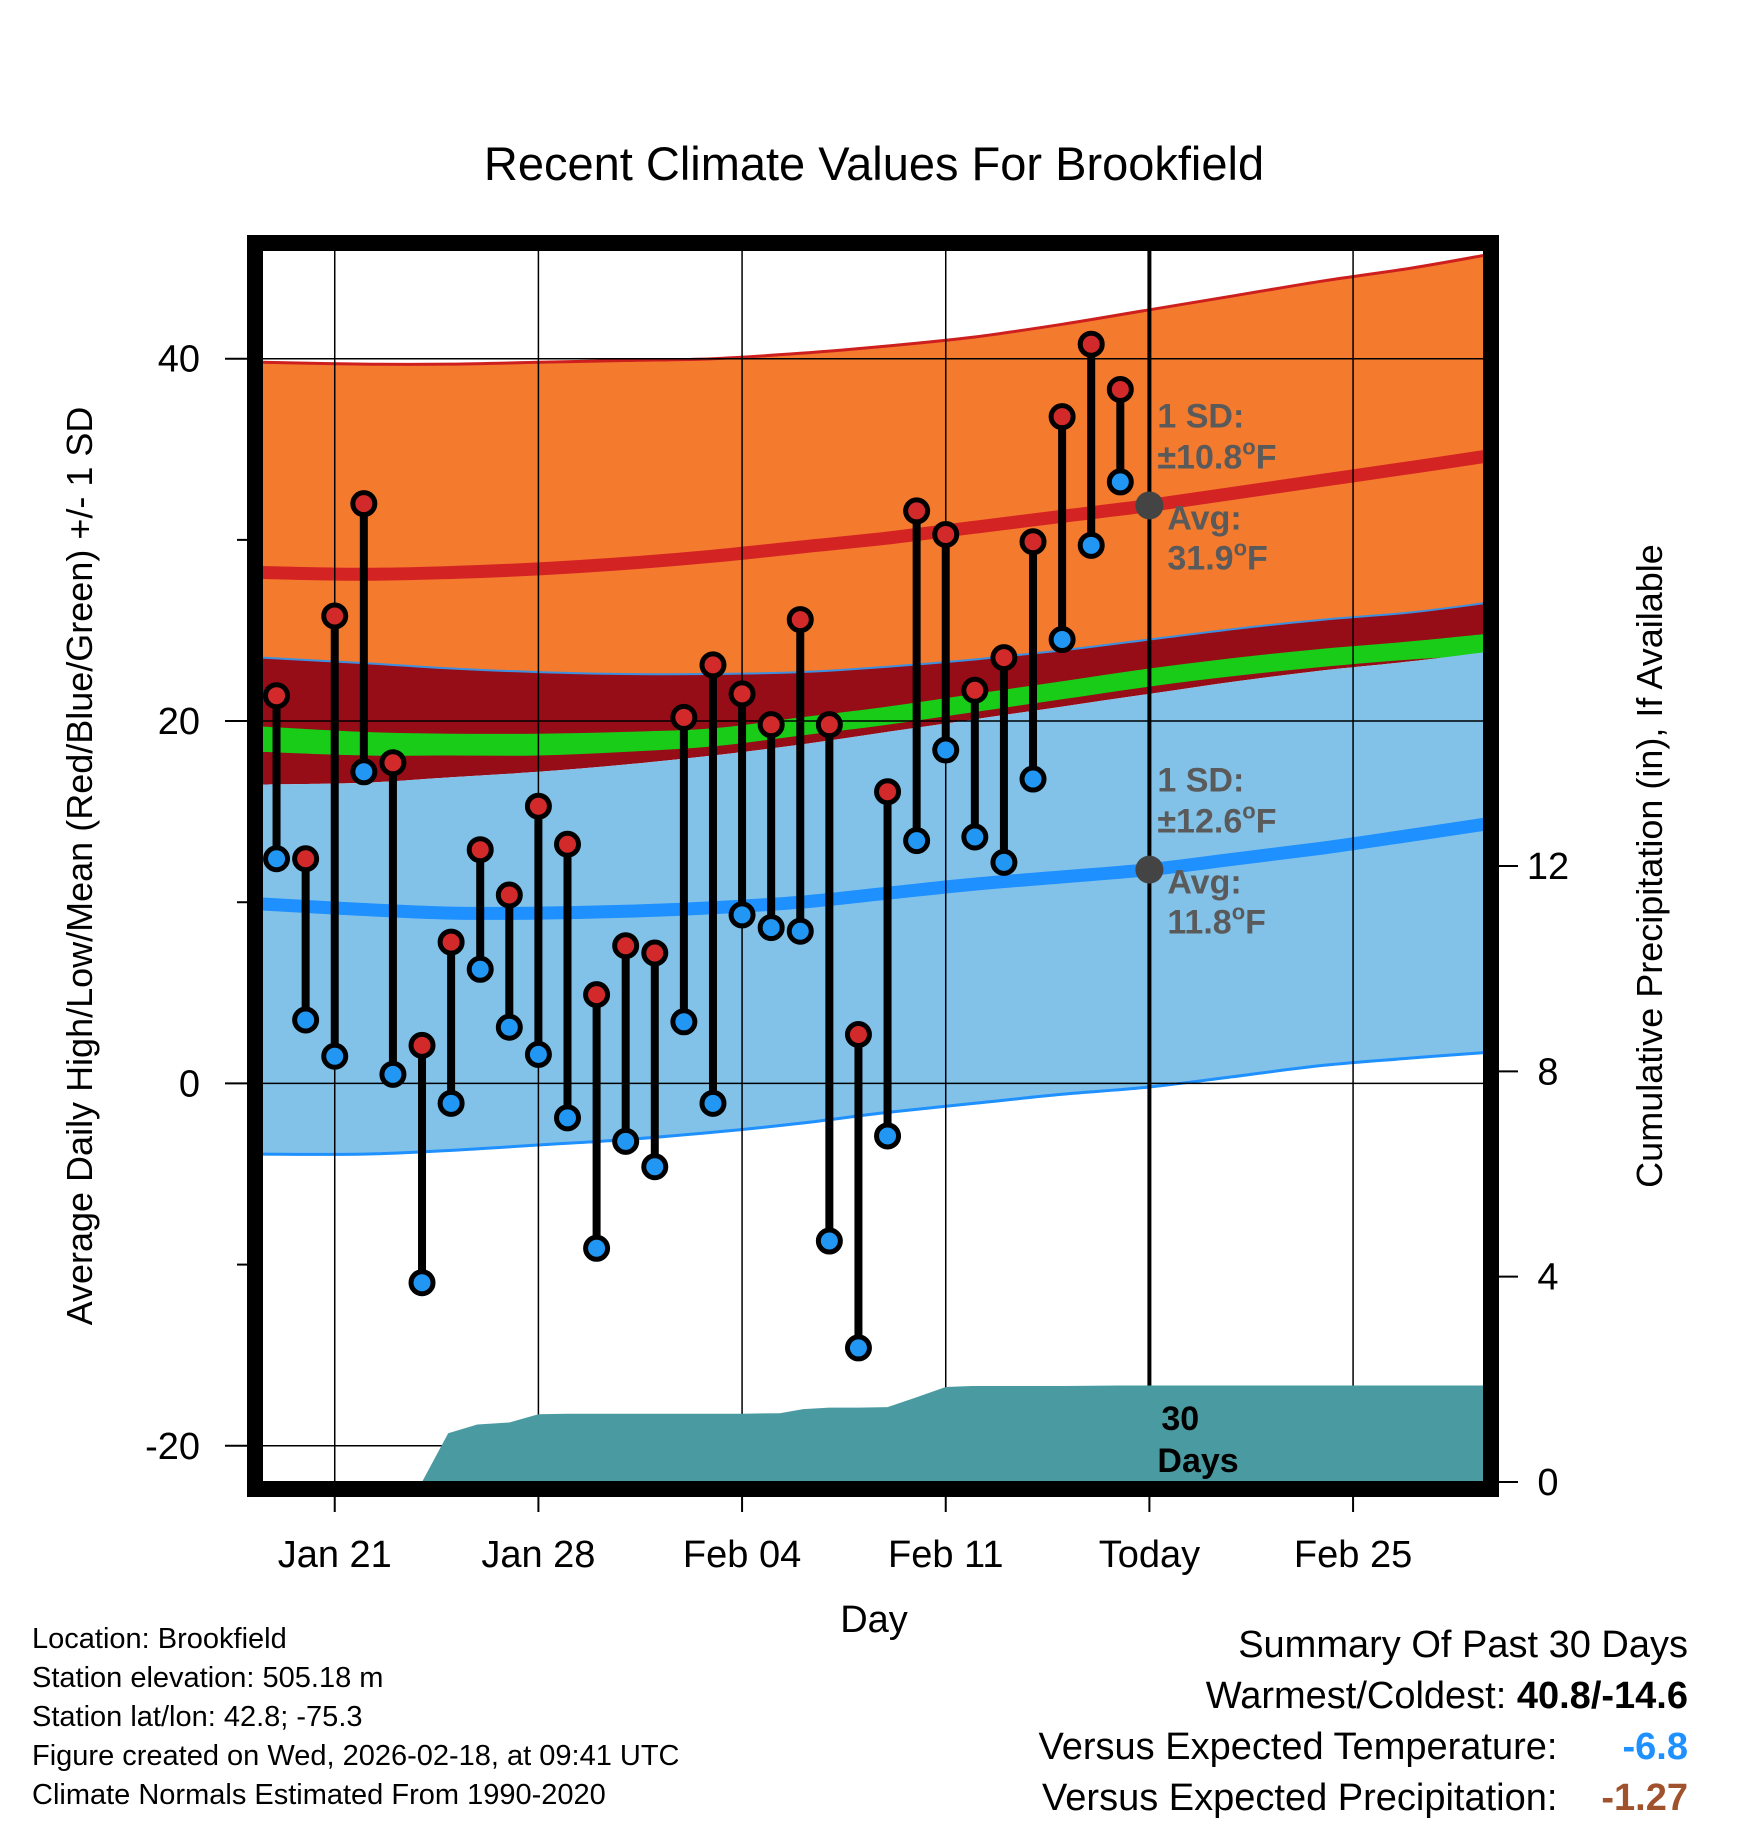 Image resolution: width=1748 pixels, height=1828 pixels. I want to click on low-avg-value: 11.8oF, so click(1216, 921).